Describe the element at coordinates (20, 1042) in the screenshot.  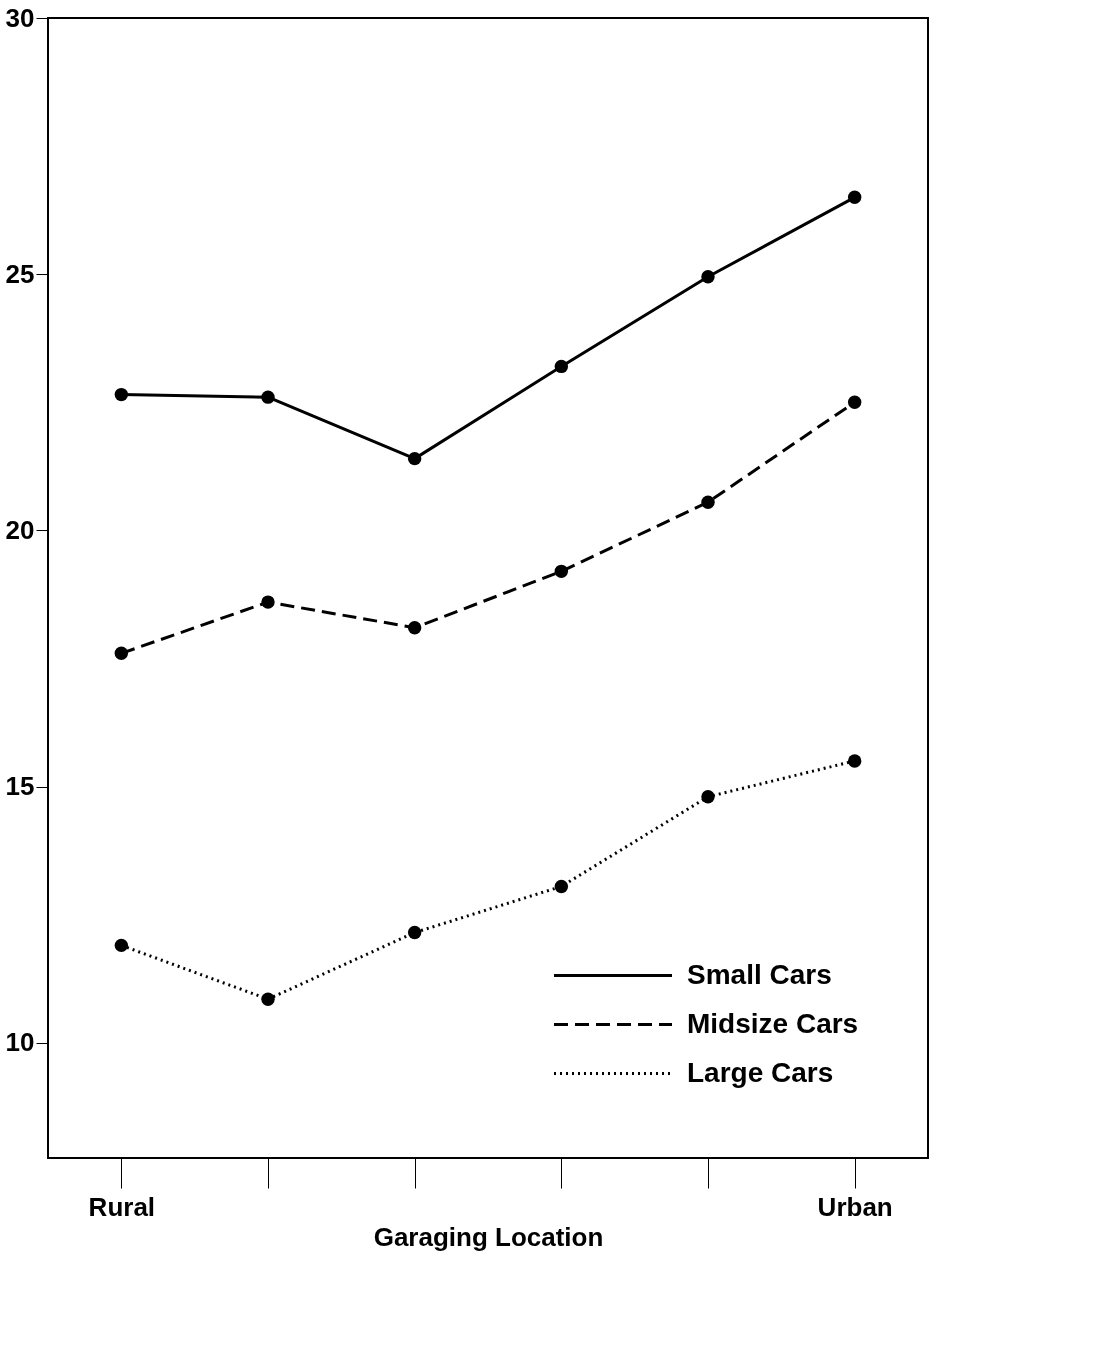
I see `y-tick-label: 10` at that location.